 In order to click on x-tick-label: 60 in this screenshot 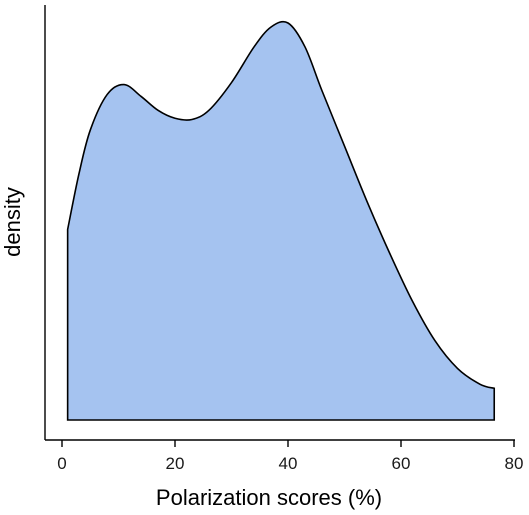, I will do `click(401, 463)`.